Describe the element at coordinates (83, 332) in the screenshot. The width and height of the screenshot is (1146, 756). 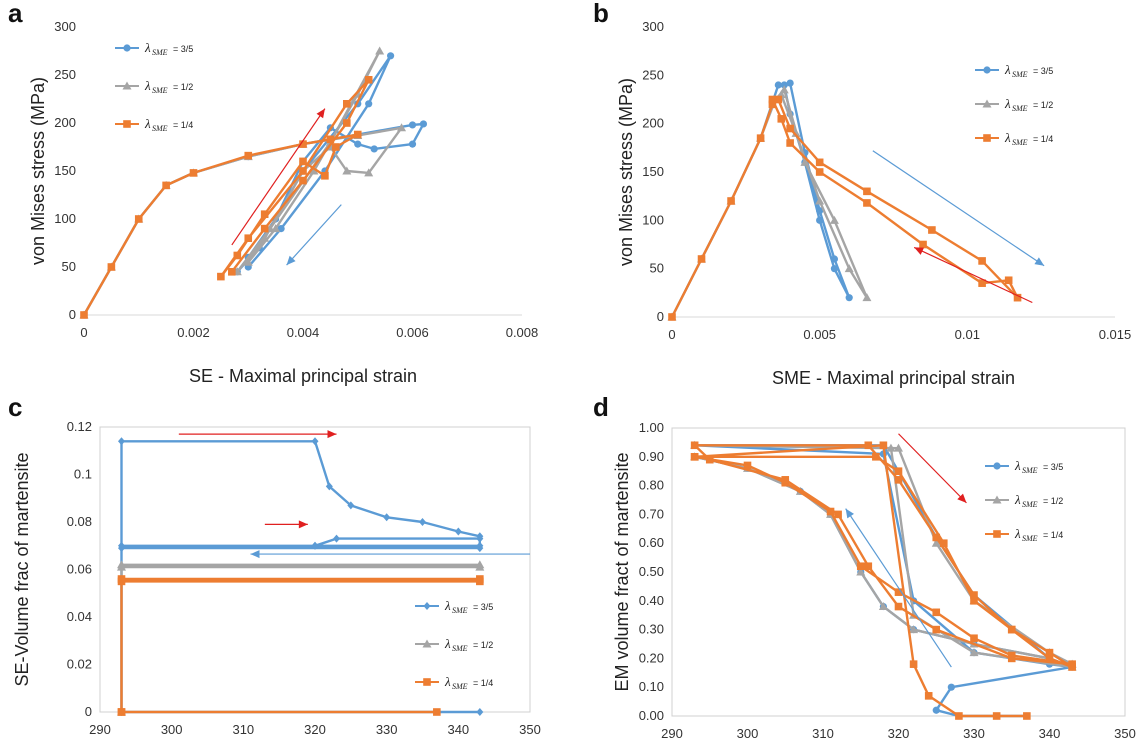
I see `x-tick-label: 0` at that location.